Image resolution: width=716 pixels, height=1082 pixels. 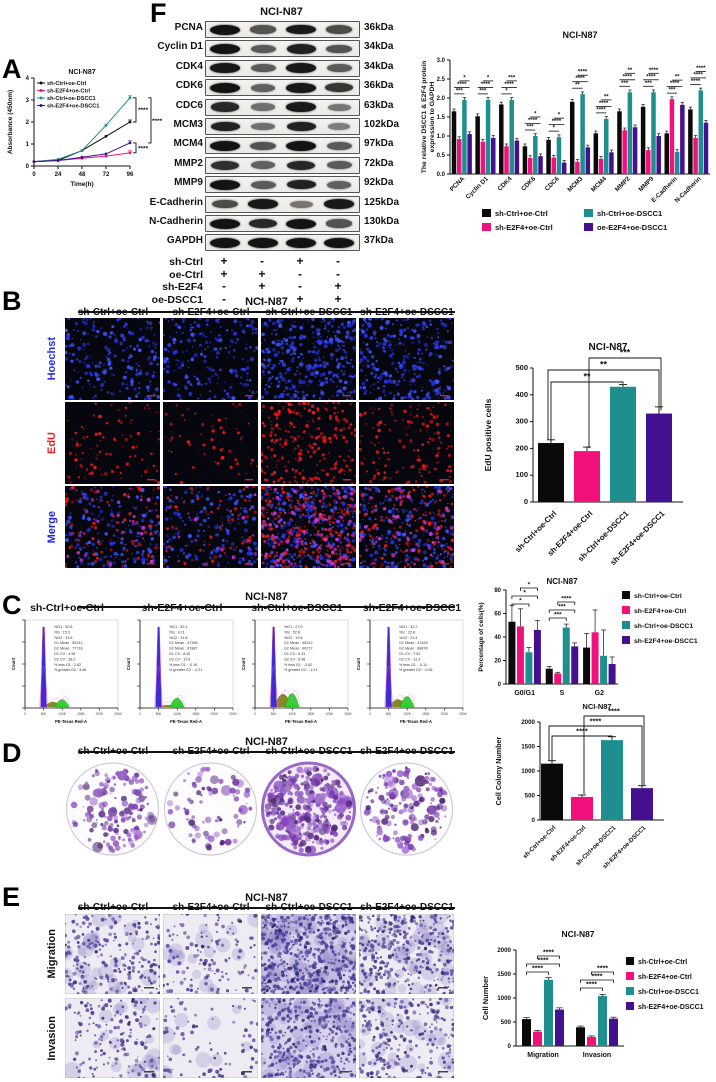 What do you see at coordinates (180, 47) in the screenshot?
I see `blot-protein-label: Cyclin D1` at bounding box center [180, 47].